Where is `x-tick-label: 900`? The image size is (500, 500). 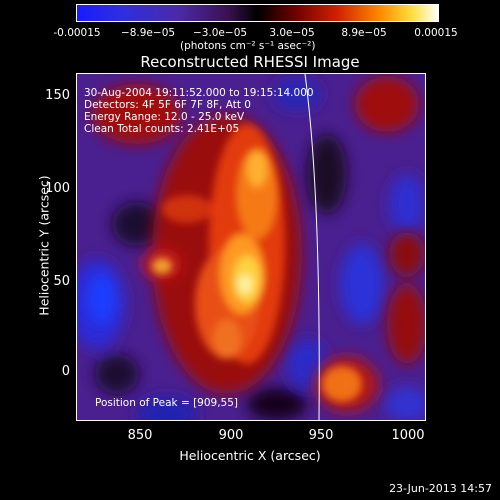 x-tick-label: 900 is located at coordinates (231, 435).